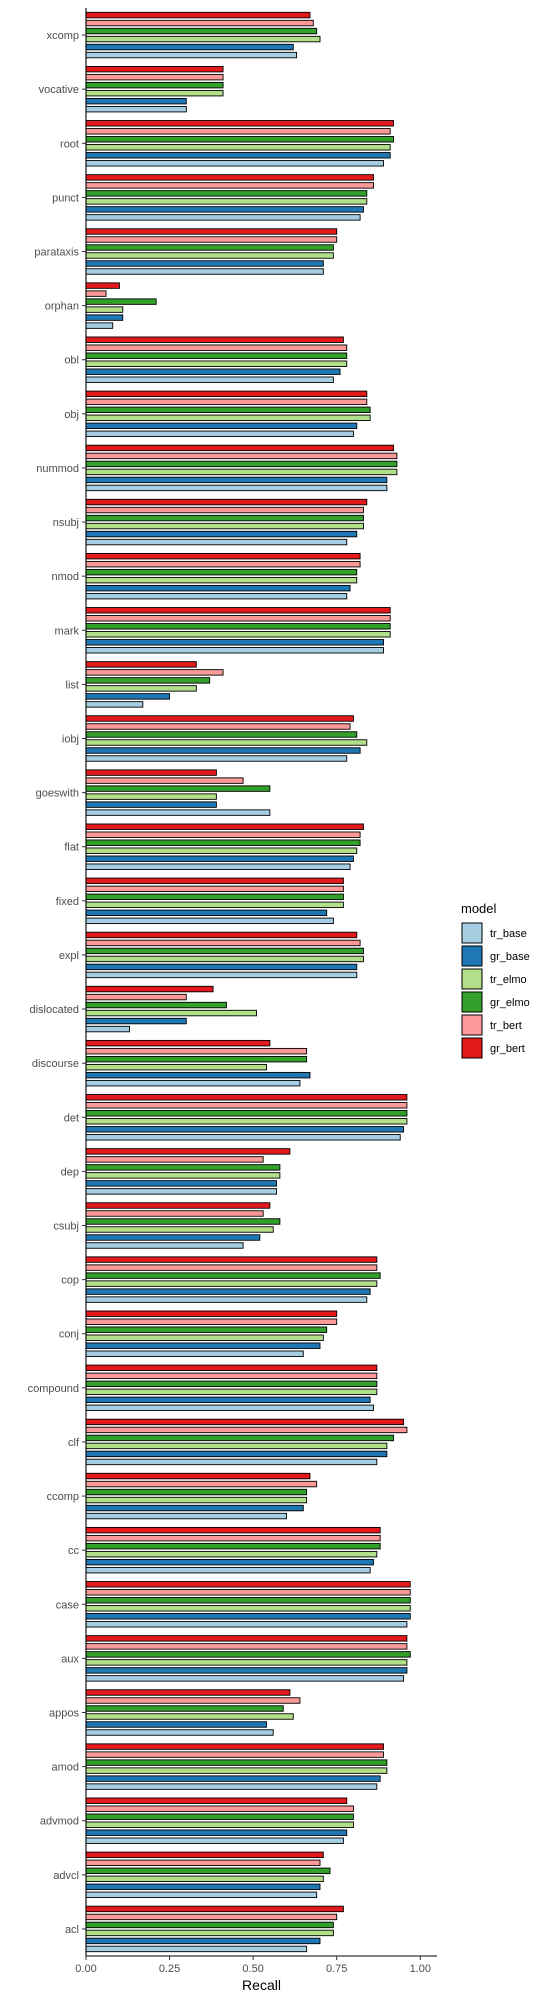  I want to click on bar-xcomp-tr_base, so click(191, 55).